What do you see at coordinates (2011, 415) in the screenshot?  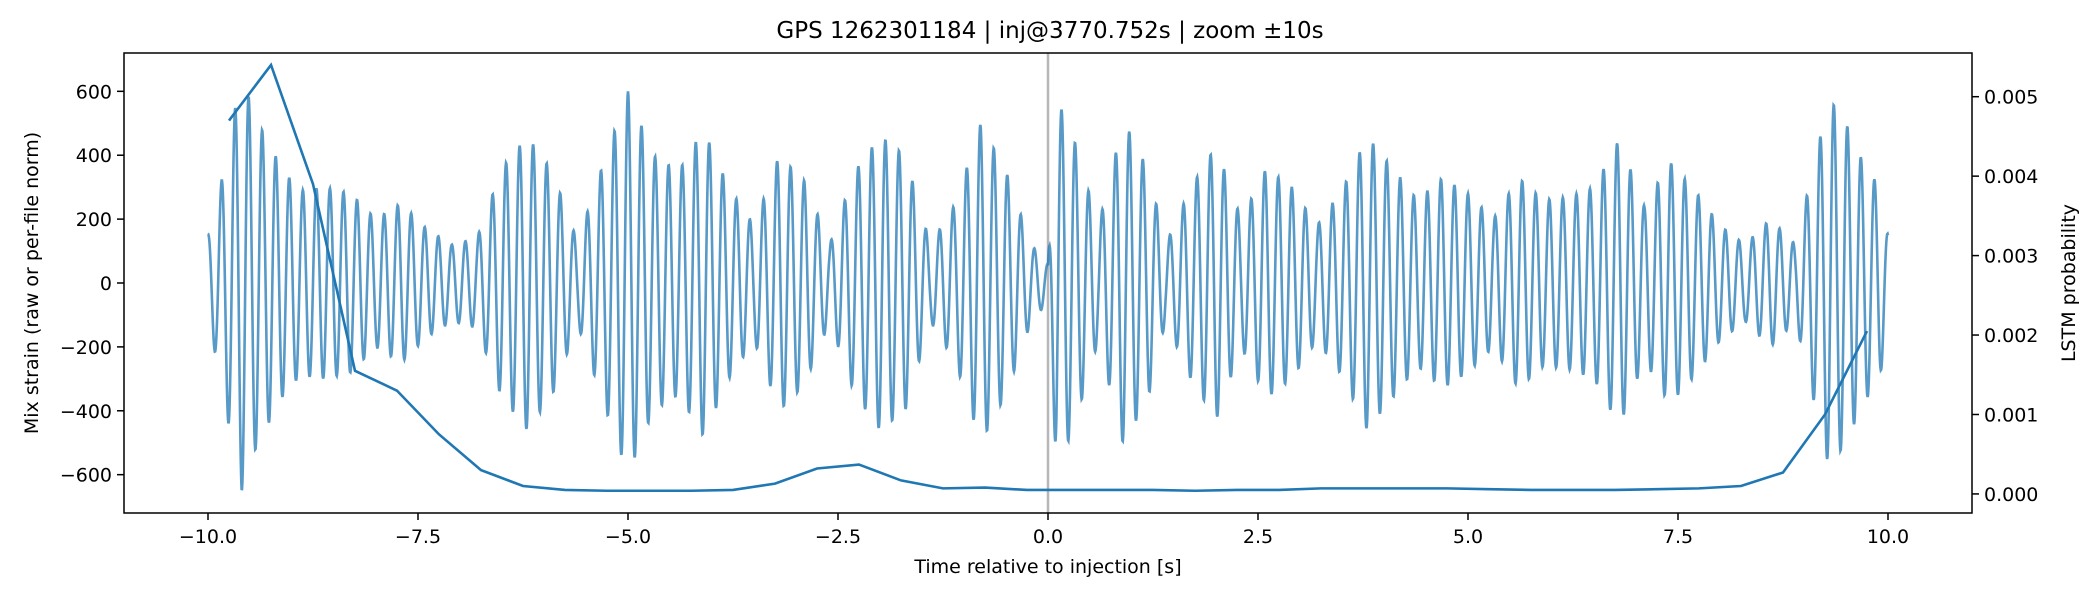 I see `y-tick-label-right: 0.001` at bounding box center [2011, 415].